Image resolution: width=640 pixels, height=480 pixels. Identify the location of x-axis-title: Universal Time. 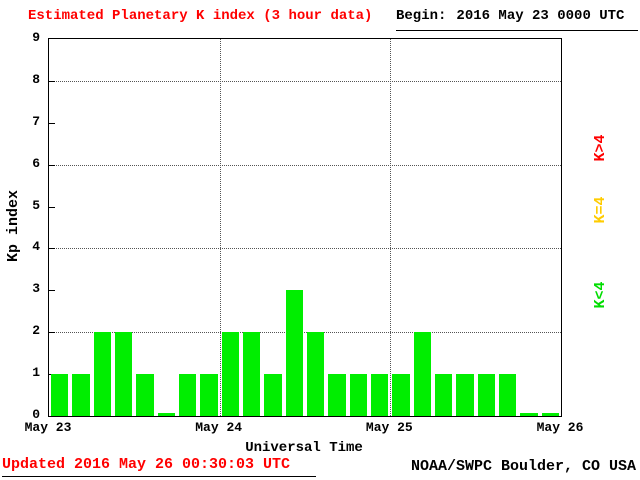
(304, 448).